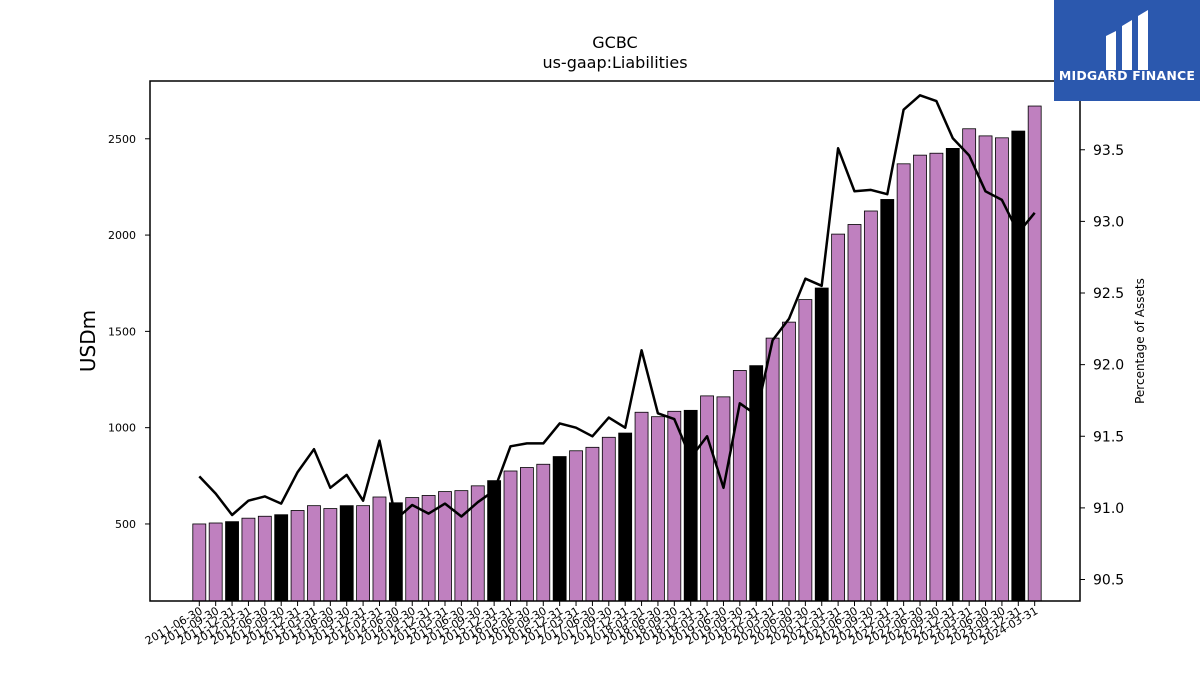  Describe the element at coordinates (122, 331) in the screenshot. I see `y-tick-label: 1500` at that location.